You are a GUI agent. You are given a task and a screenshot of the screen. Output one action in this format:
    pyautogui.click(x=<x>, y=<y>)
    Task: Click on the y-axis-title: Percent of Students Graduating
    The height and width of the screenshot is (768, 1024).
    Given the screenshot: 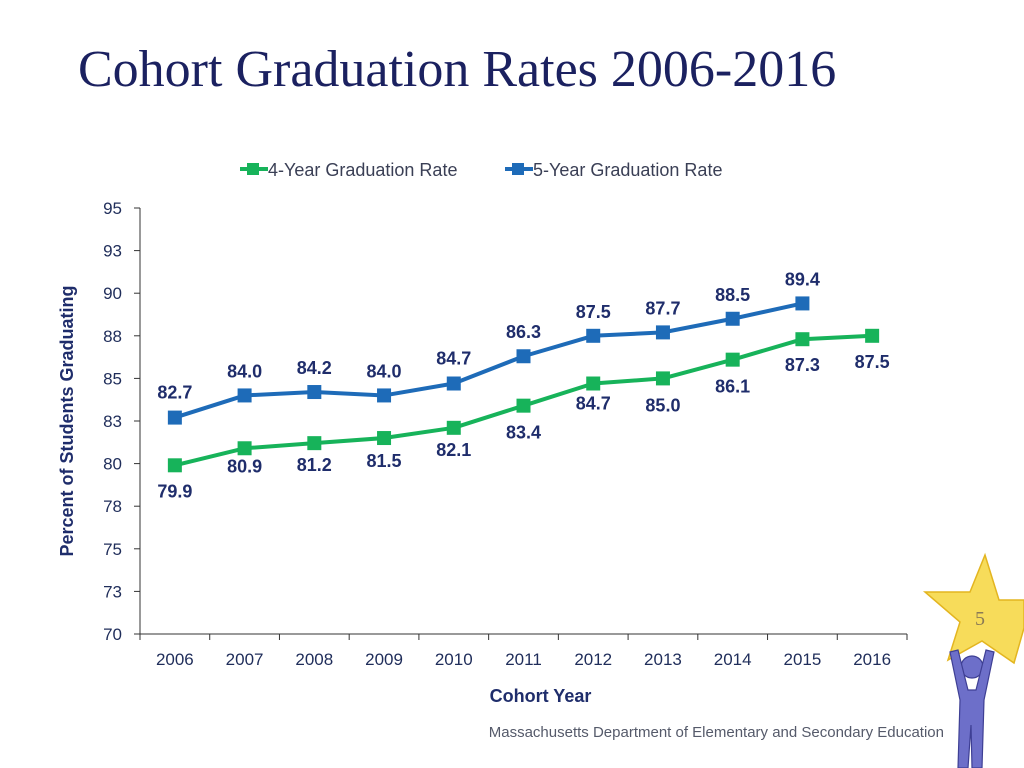 What is the action you would take?
    pyautogui.click(x=67, y=420)
    